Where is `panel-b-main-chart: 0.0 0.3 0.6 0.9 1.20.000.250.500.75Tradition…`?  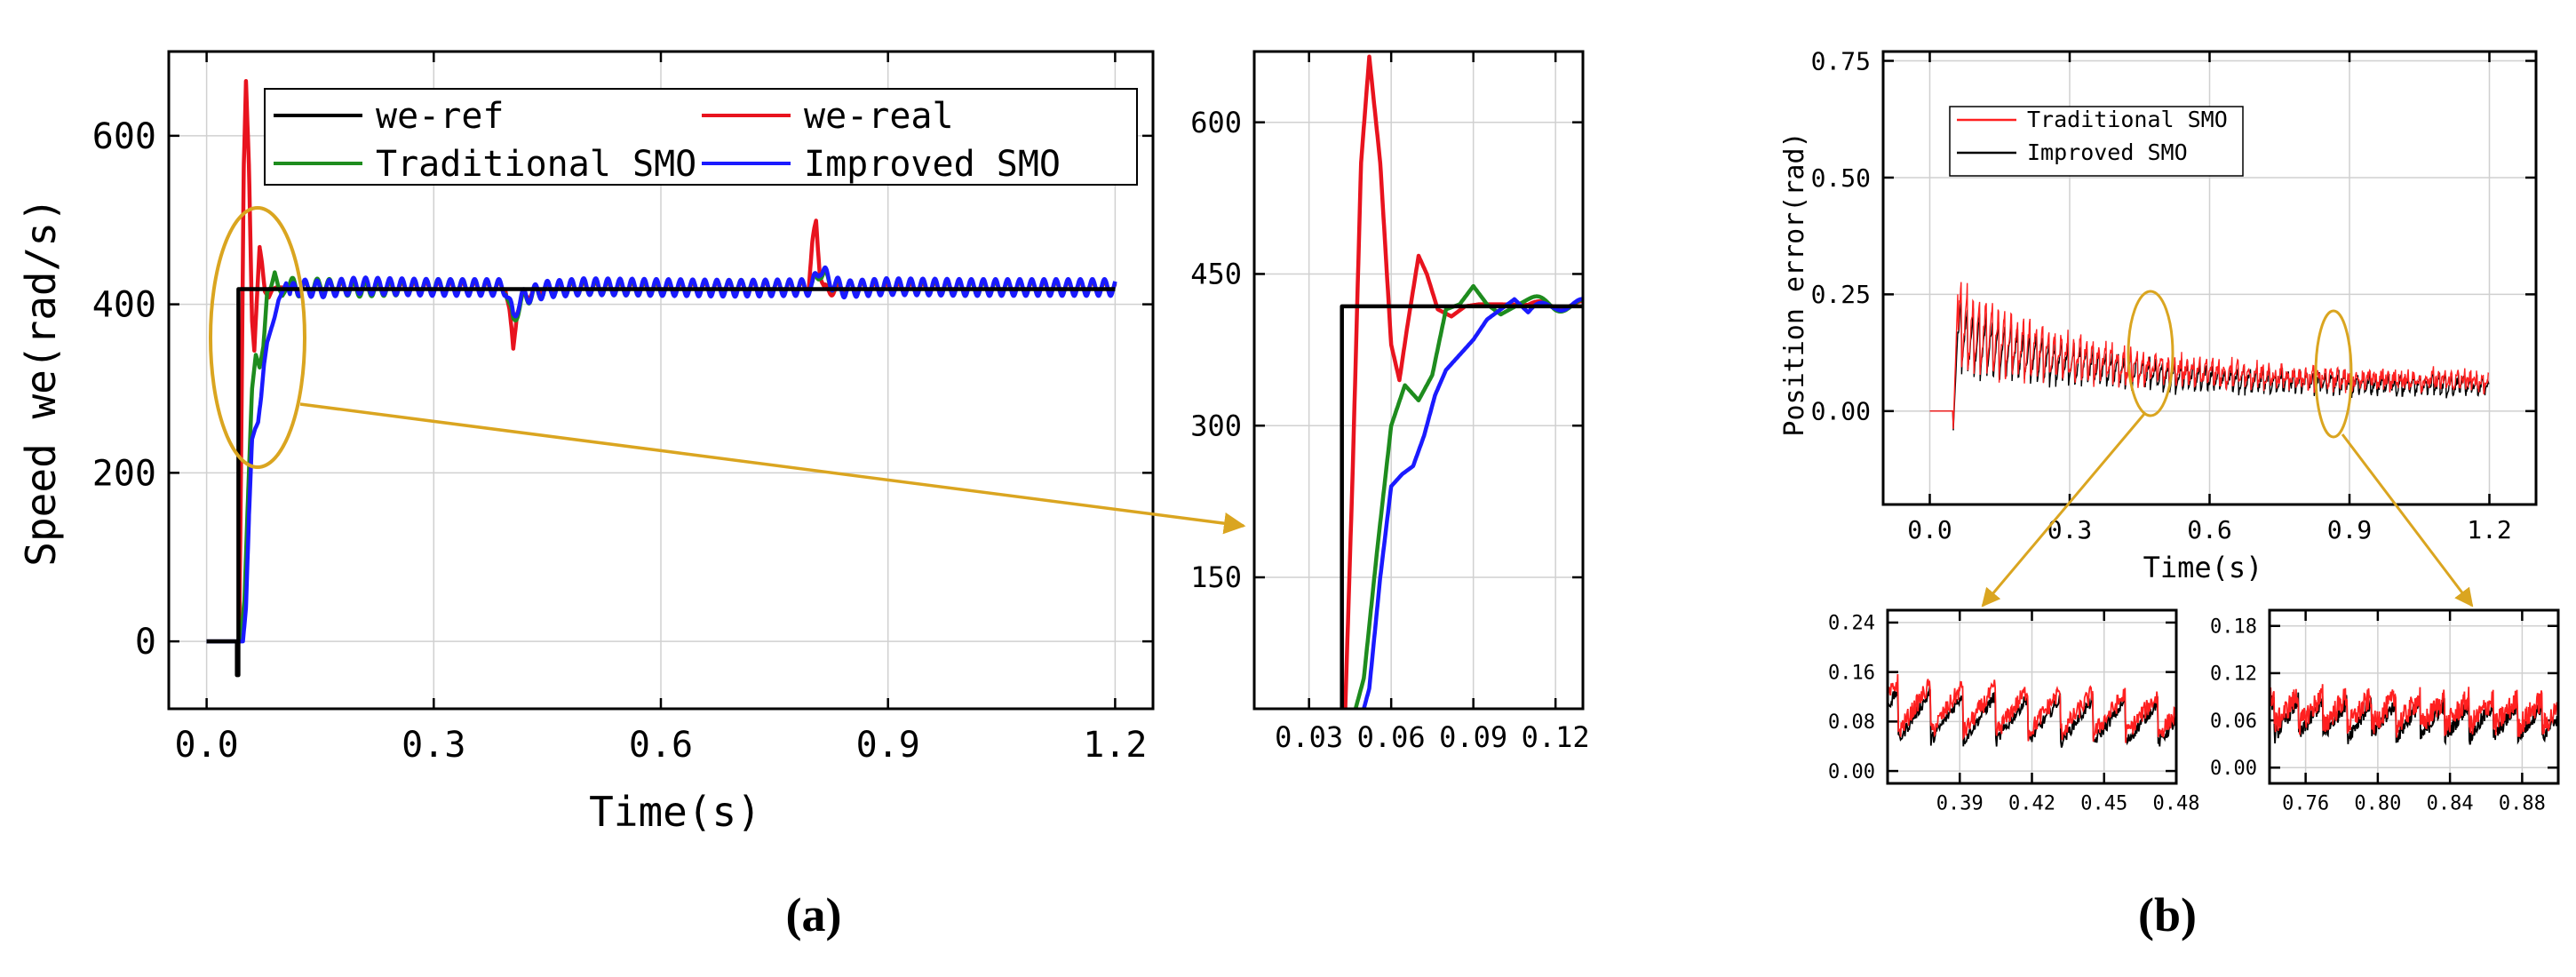
panel-b-main-chart: 0.0 0.3 0.6 0.9 1.20.000.250.500.75Tradition… is located at coordinates (2174, 295).